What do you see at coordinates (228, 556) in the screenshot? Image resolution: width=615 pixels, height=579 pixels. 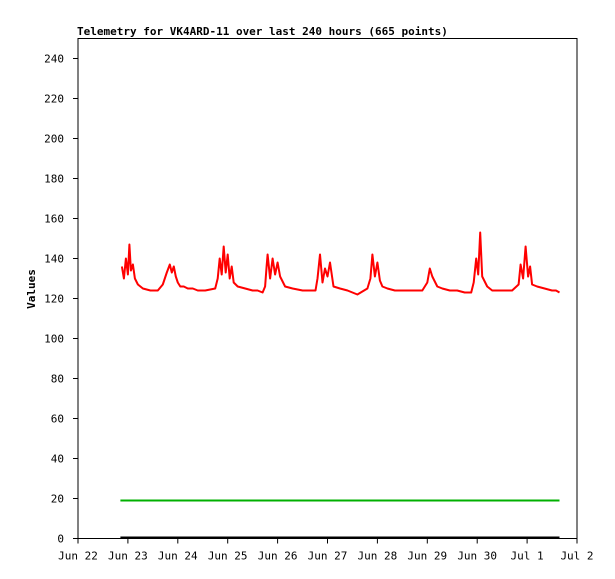 I see `x-tick-label: Jun 25` at bounding box center [228, 556].